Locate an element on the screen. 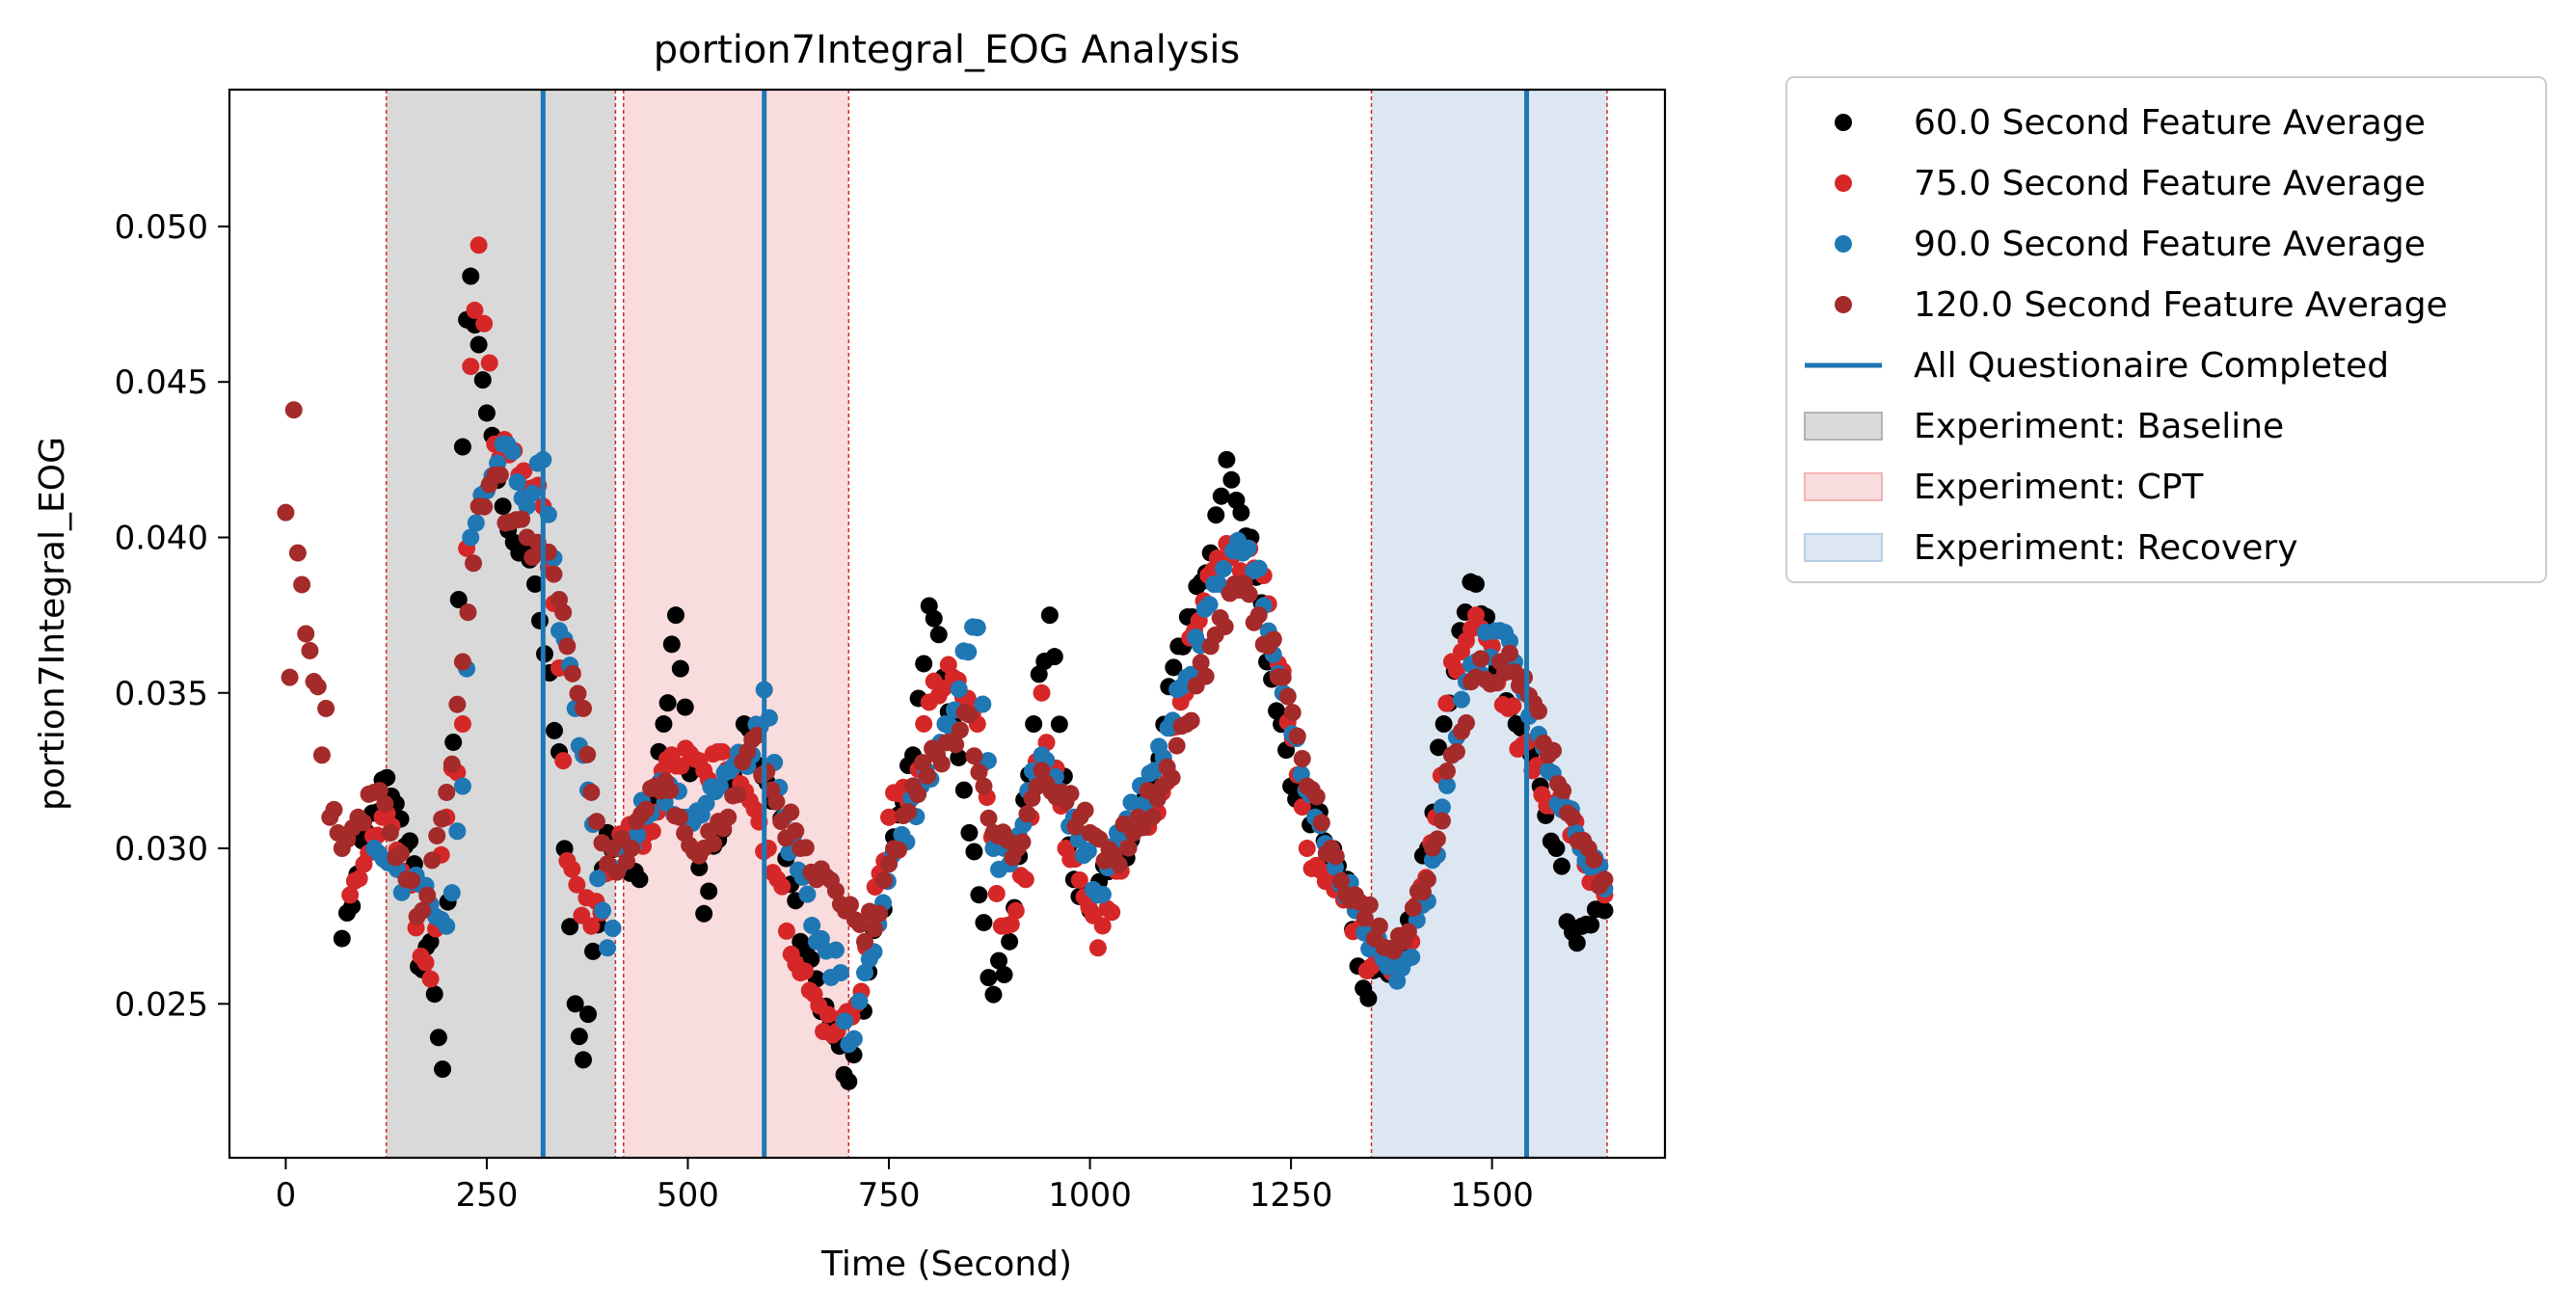 The width and height of the screenshot is (2576, 1312). legend-label: All Questionaire Completed is located at coordinates (2151, 366).